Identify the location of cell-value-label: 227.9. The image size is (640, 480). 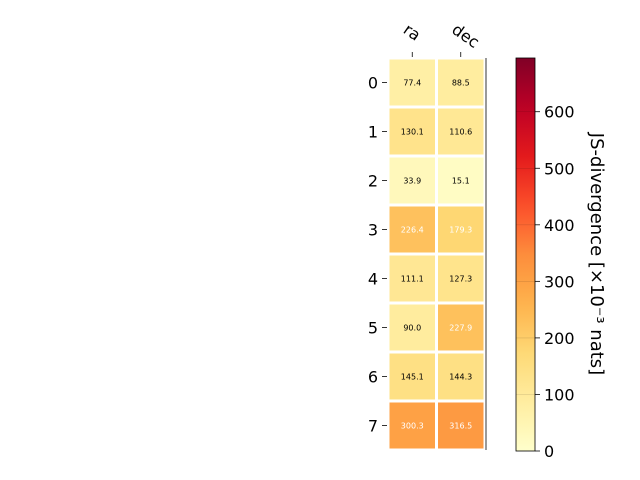
(460, 328).